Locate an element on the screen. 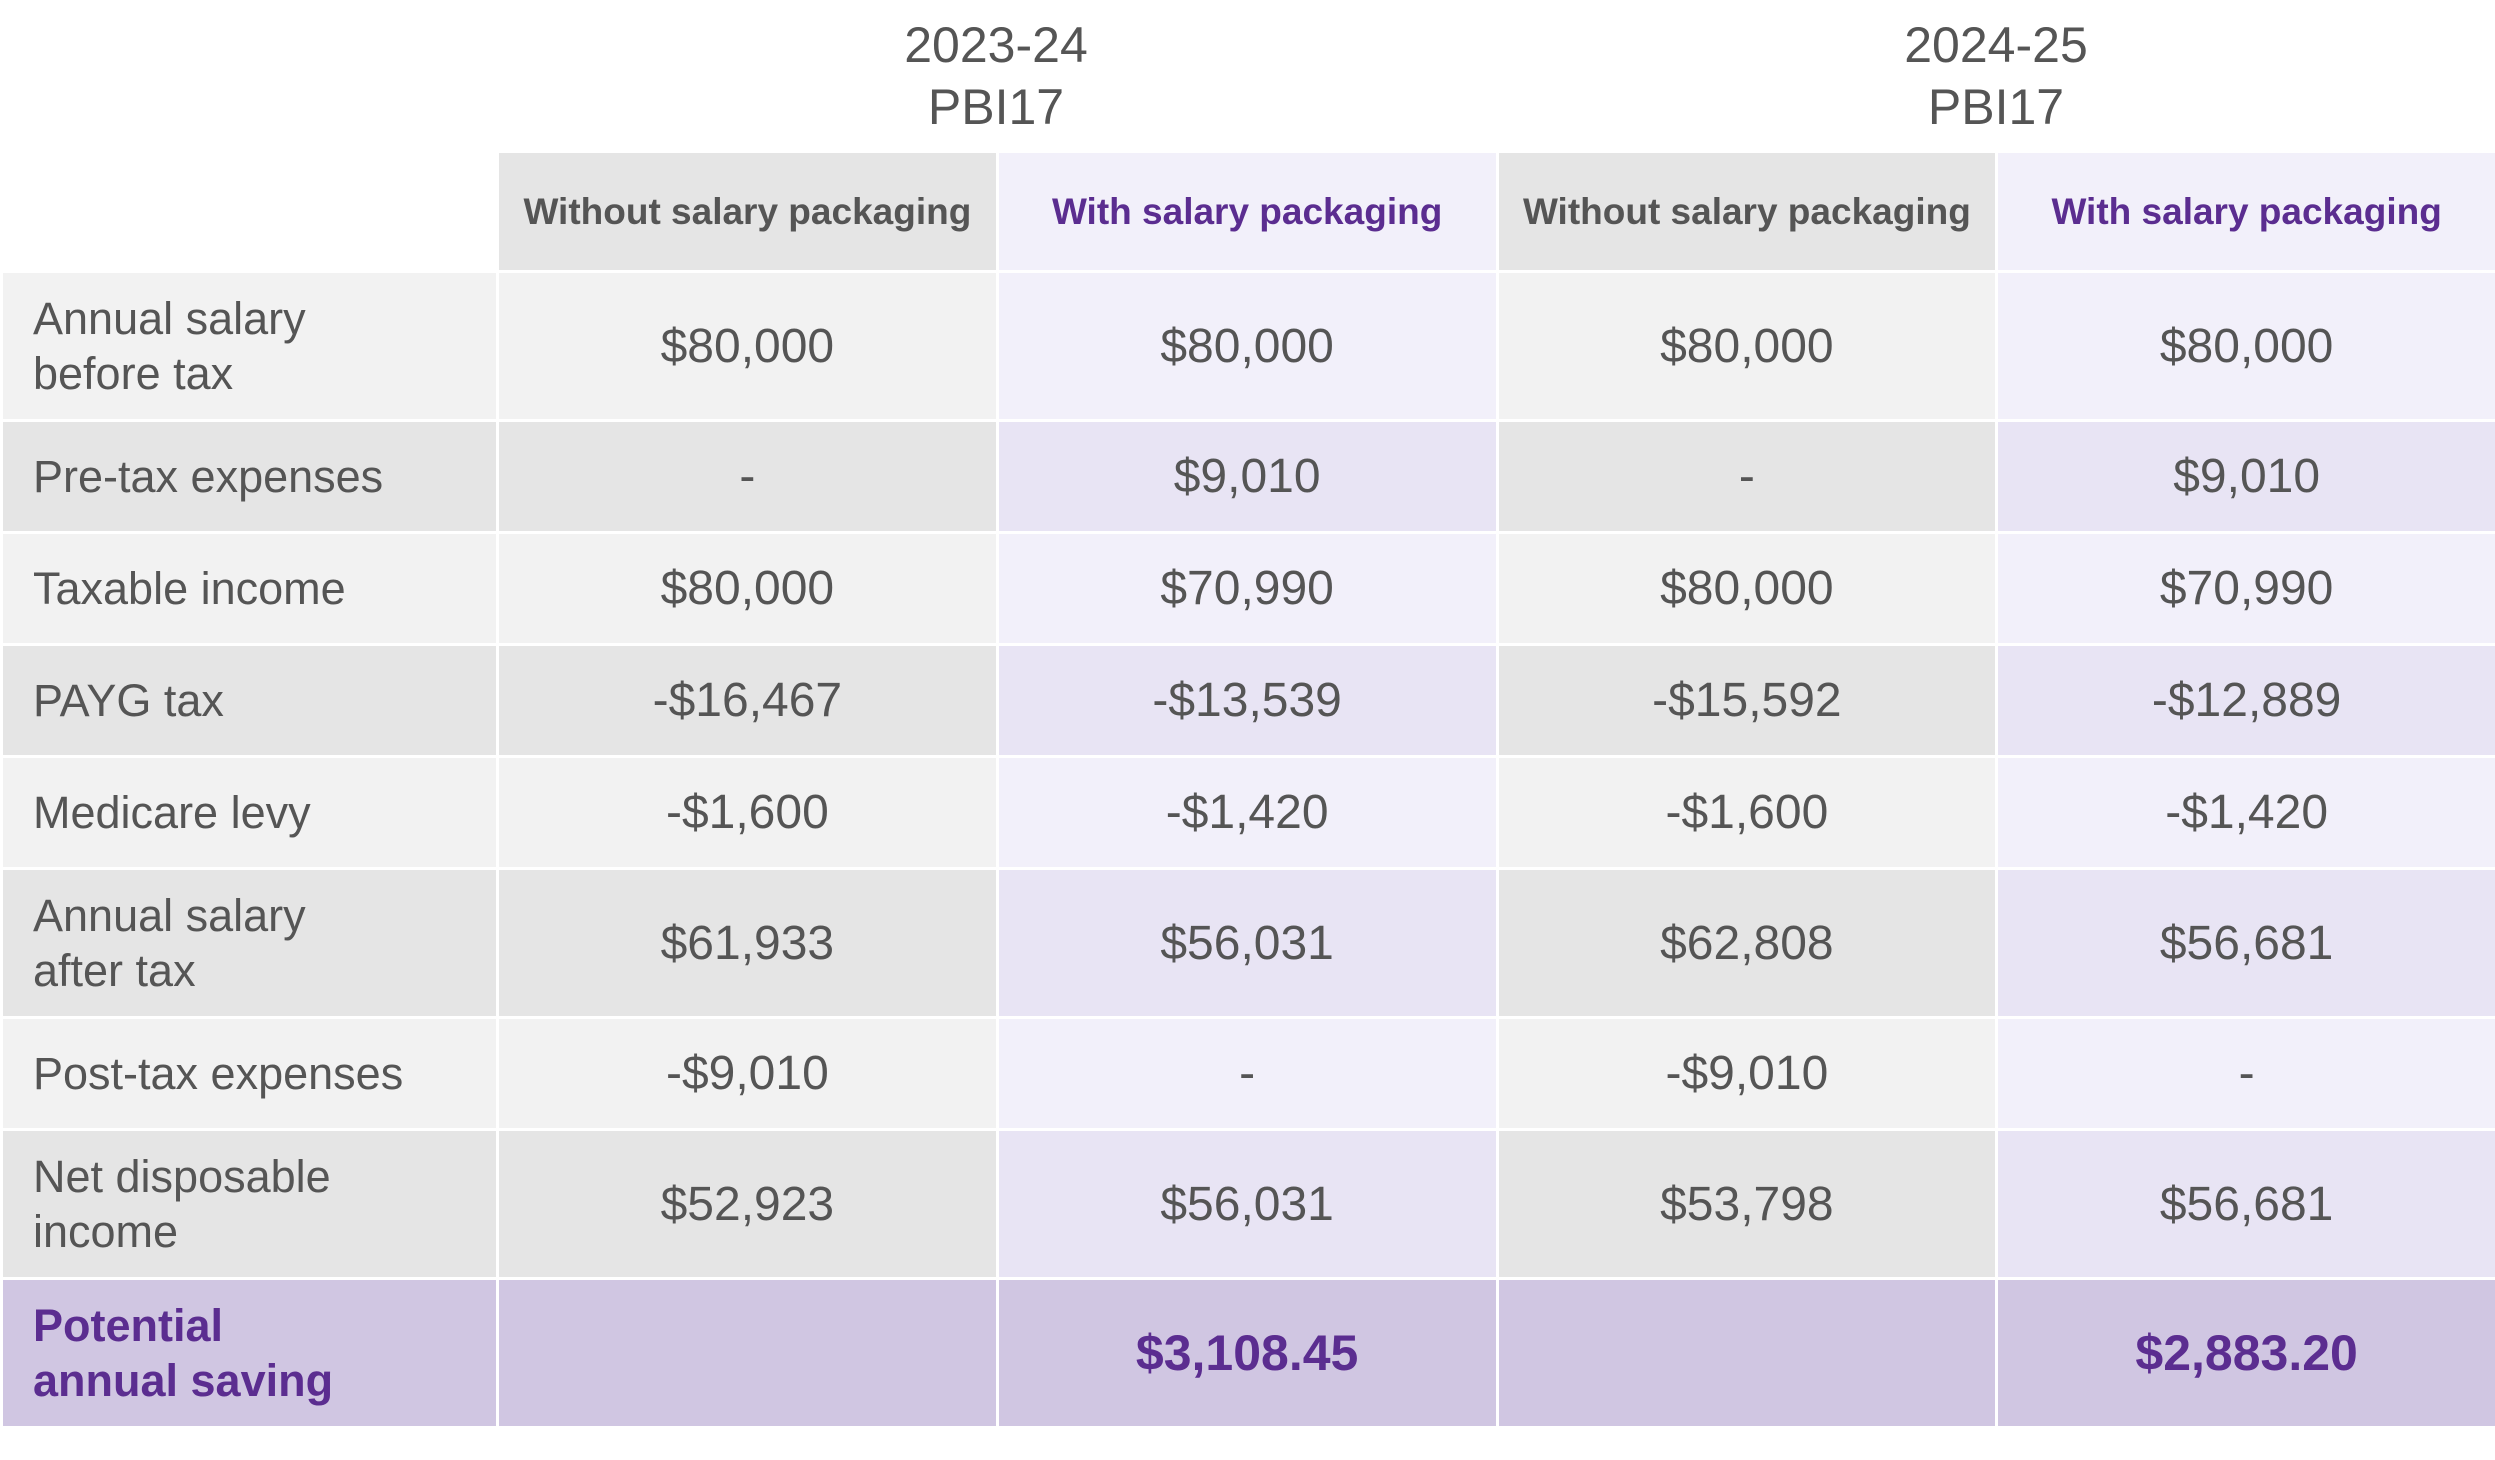  total-row-label: Potential annual saving is located at coordinates (249, 1353).